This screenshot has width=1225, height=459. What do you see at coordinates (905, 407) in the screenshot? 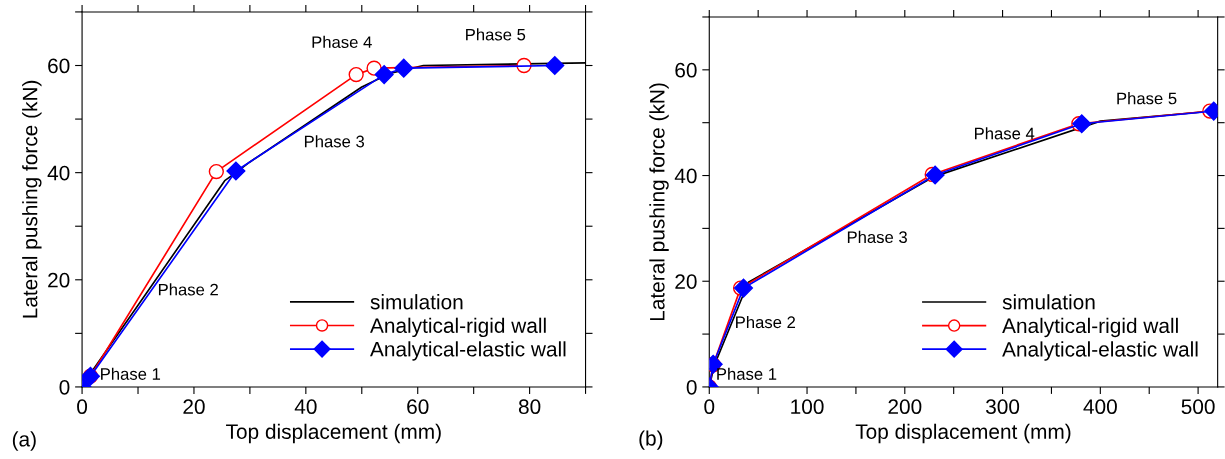
I see `x-tick-label: 200` at bounding box center [905, 407].